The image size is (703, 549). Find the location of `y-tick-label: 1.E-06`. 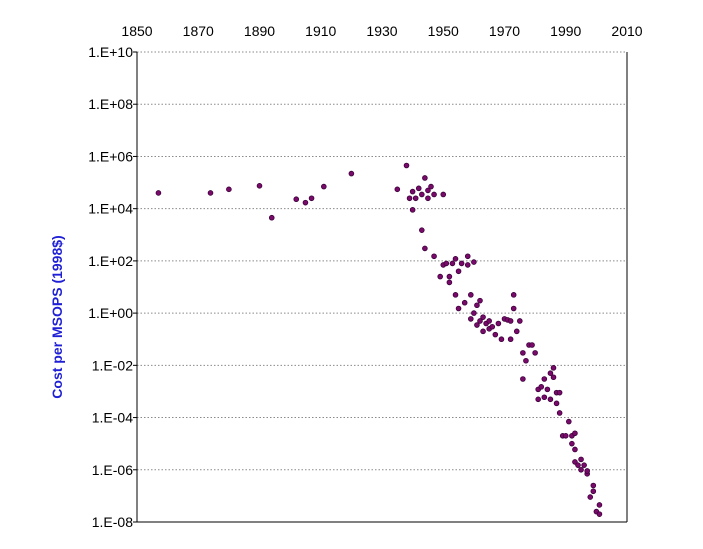

y-tick-label: 1.E-06 is located at coordinates (112, 470).